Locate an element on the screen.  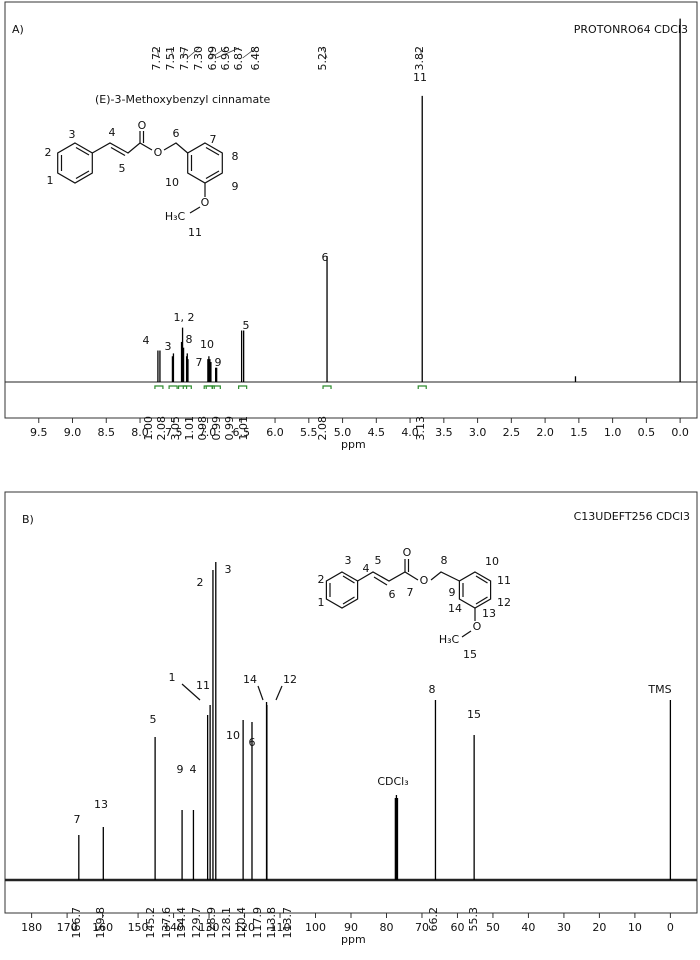
x-tick-label: 9.0 is located at coordinates (73, 432).